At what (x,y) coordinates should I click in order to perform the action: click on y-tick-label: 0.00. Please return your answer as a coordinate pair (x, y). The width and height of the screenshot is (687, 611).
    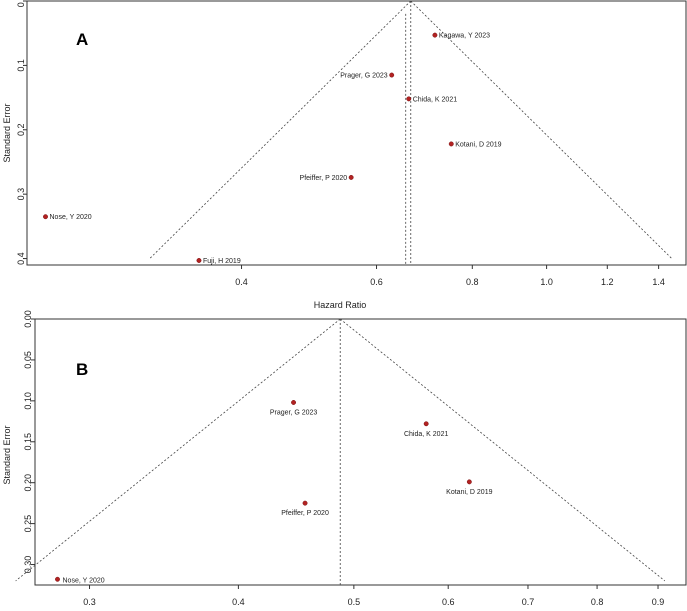
    Looking at the image, I should click on (28, 319).